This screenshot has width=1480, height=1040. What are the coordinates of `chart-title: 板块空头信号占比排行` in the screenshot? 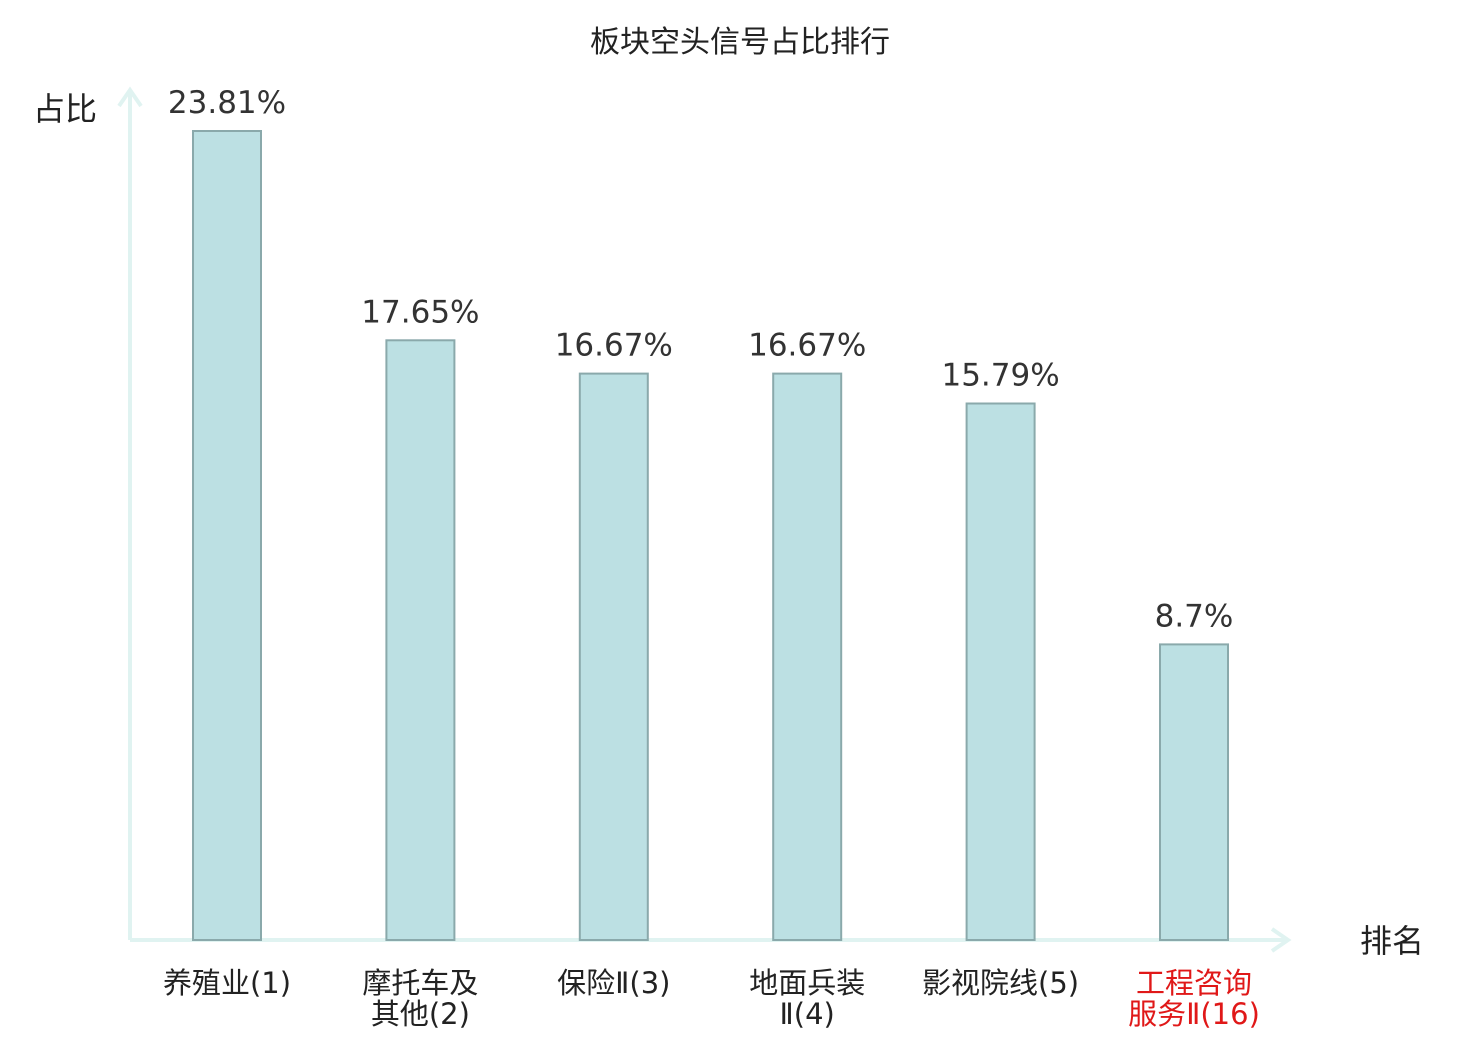 It's located at (740, 42).